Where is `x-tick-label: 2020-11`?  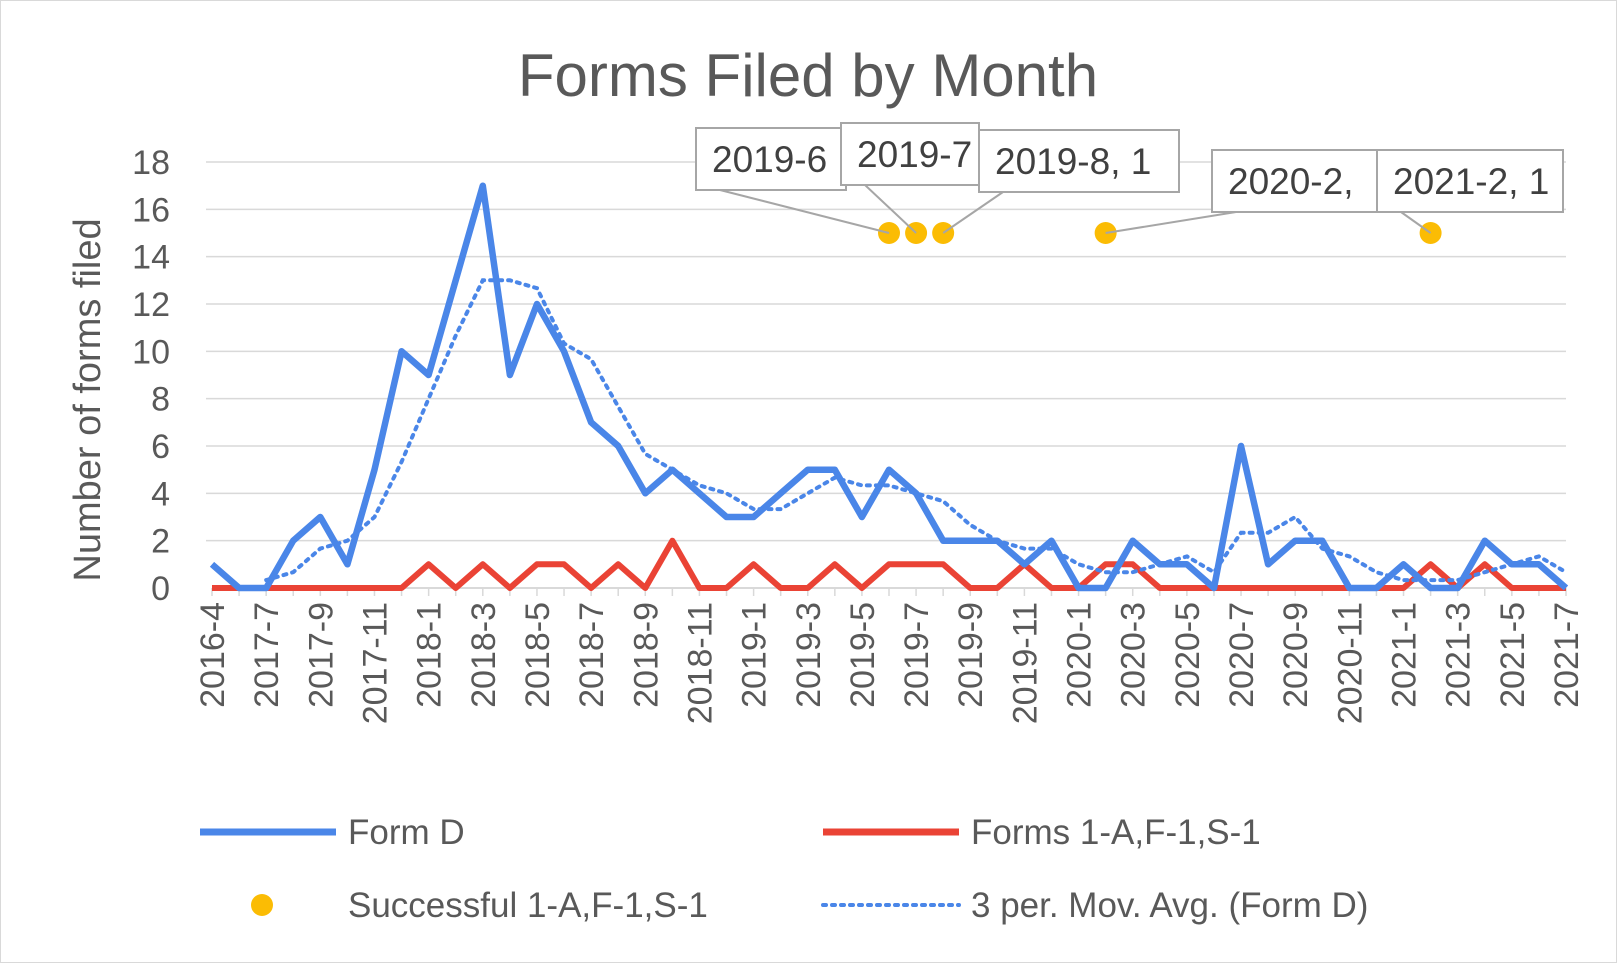 x-tick-label: 2020-11 is located at coordinates (1350, 663).